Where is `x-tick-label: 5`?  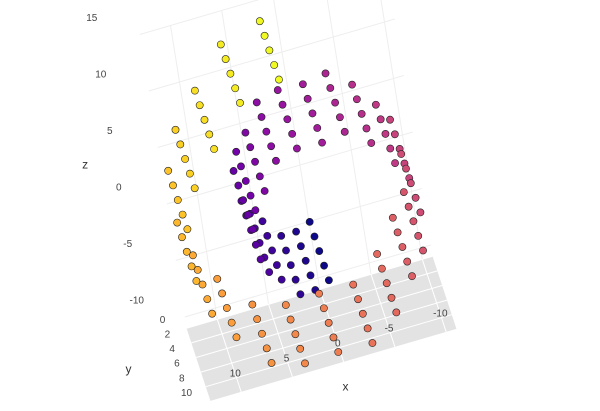 x-tick-label: 5 is located at coordinates (287, 359).